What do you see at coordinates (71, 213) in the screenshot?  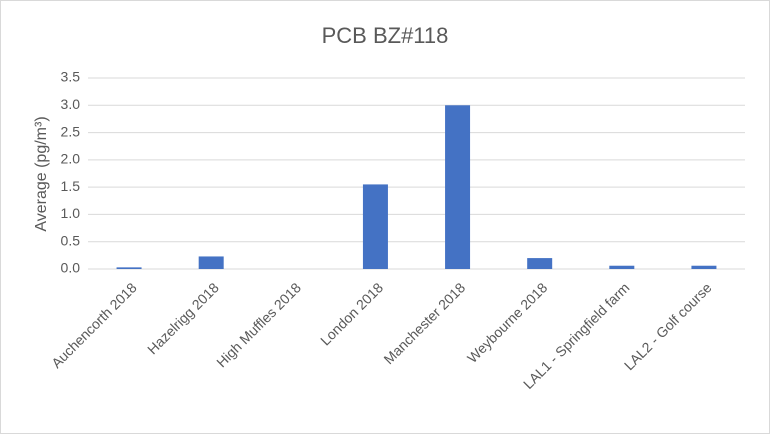 I see `y-tick-label: 1.0` at bounding box center [71, 213].